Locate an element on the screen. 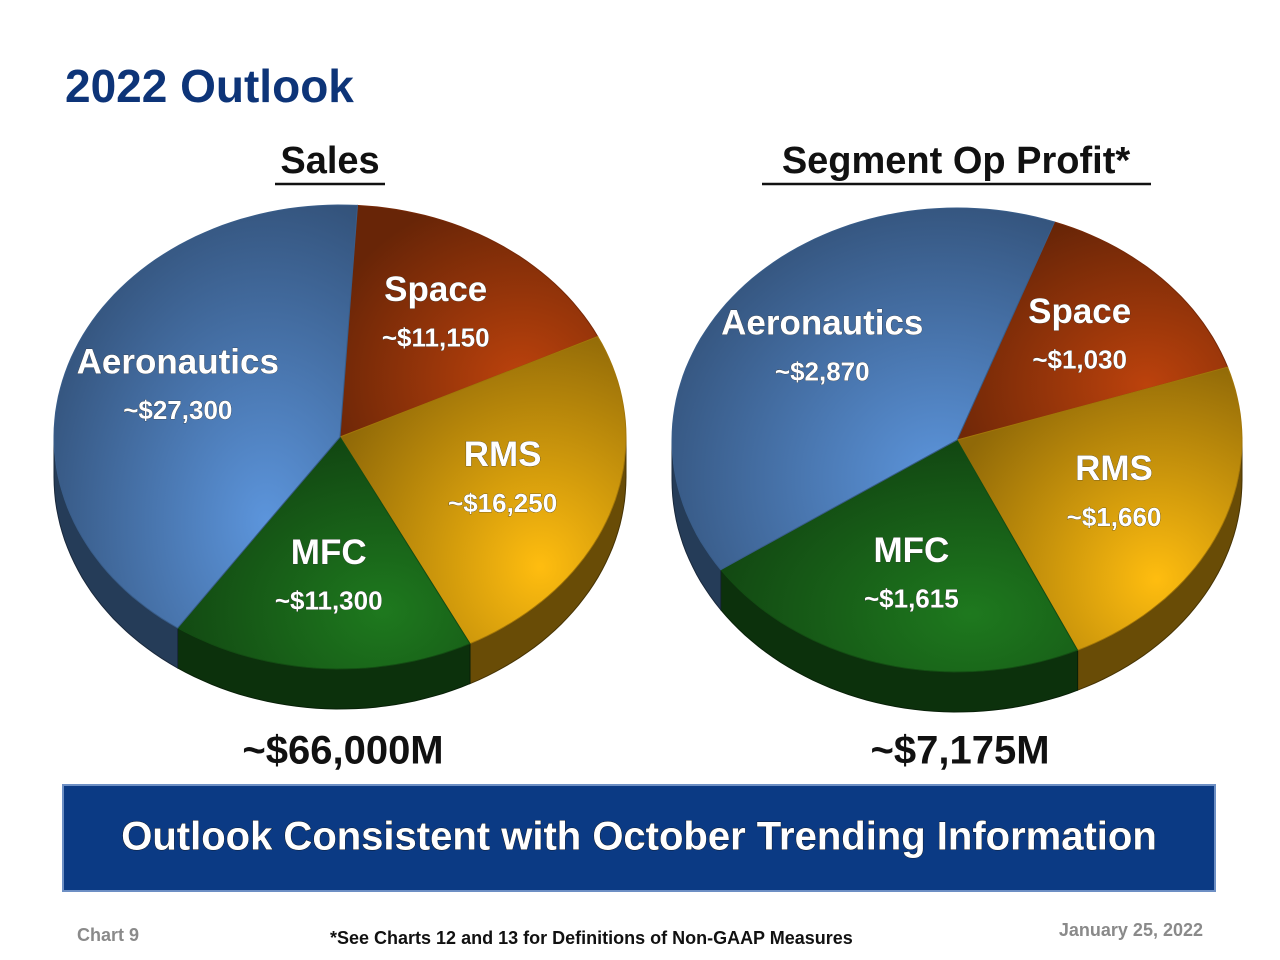 This screenshot has width=1280, height=960. banner-box is located at coordinates (639, 838).